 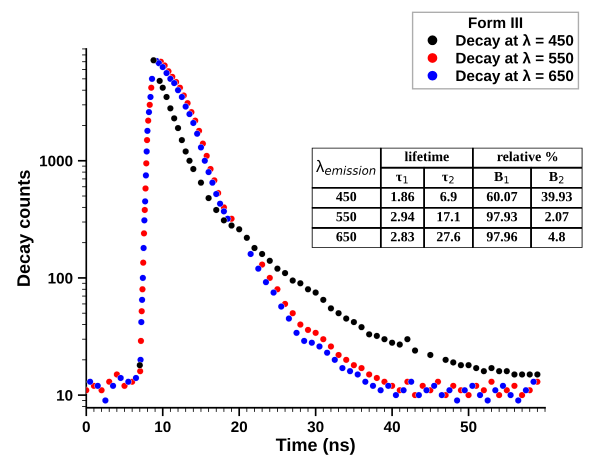 I want to click on x-tick-label: 50, so click(x=468, y=426).